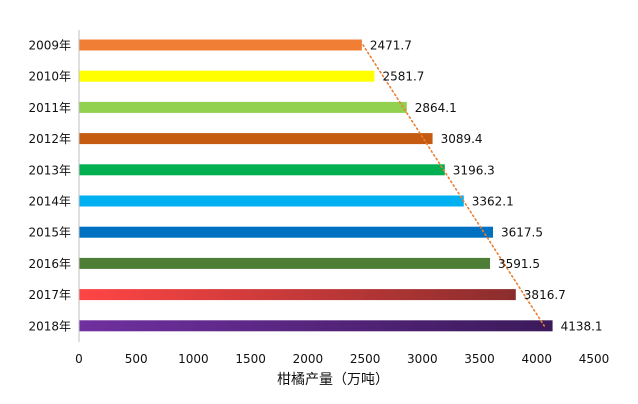  I want to click on data-label-2018年: 4138.1, so click(582, 326).